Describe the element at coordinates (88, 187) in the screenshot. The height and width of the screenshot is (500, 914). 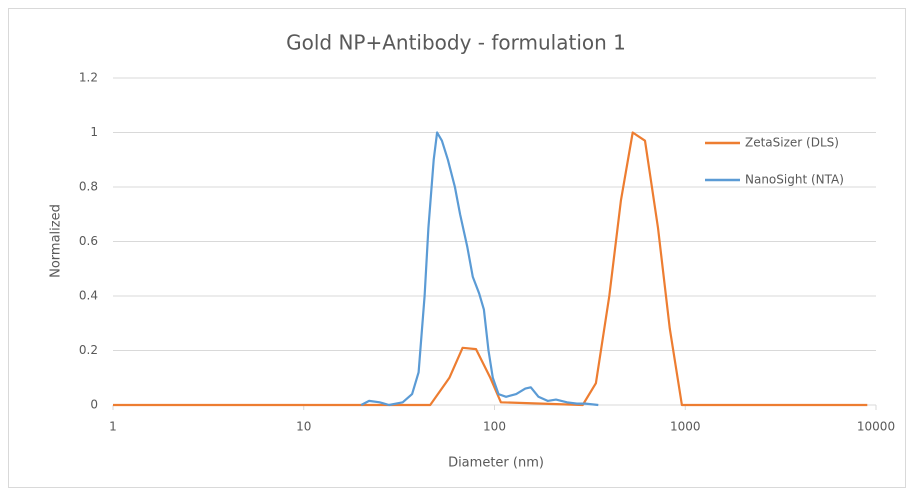
I see `y-tick-label: 0.8` at that location.